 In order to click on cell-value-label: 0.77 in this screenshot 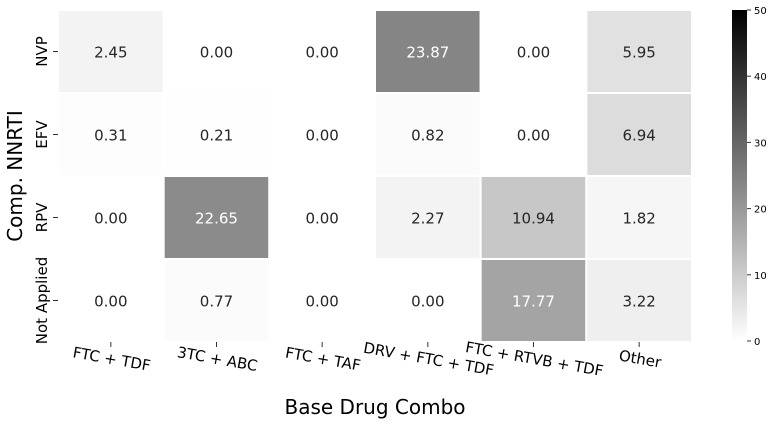, I will do `click(216, 302)`.